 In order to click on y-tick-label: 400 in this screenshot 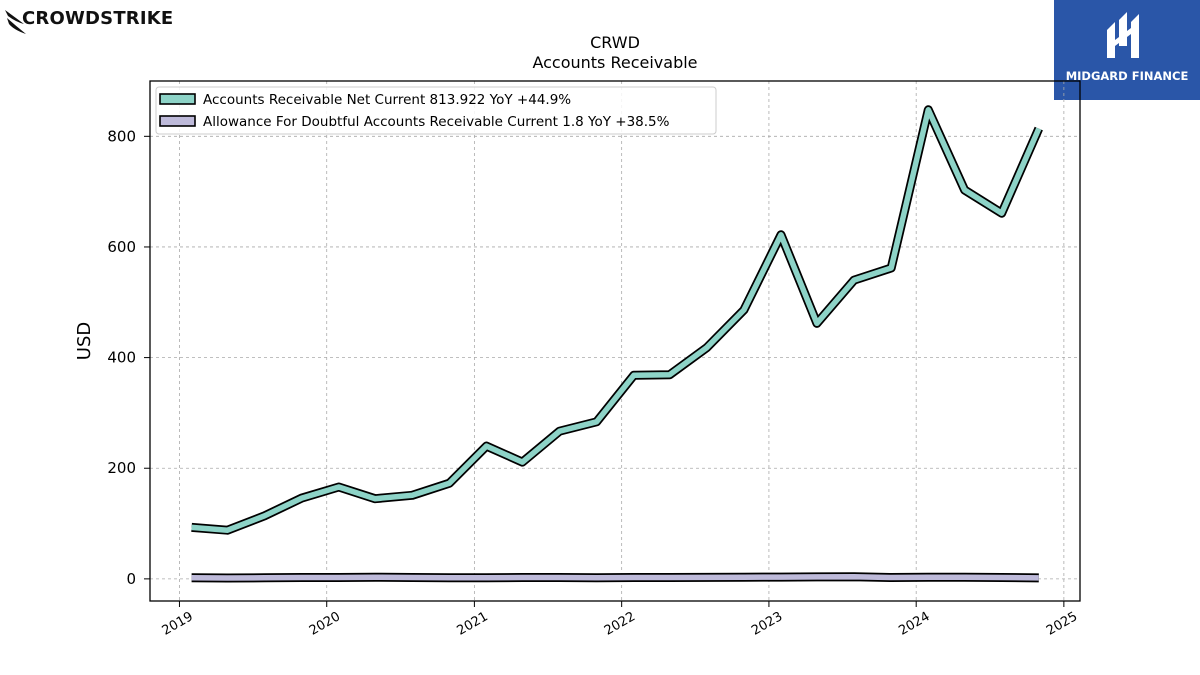, I will do `click(121, 358)`.